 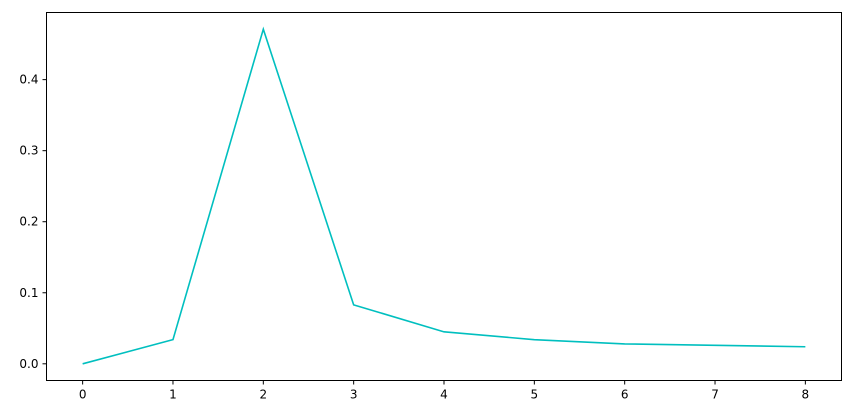 What do you see at coordinates (444, 395) in the screenshot?
I see `x-tick-label: 4` at bounding box center [444, 395].